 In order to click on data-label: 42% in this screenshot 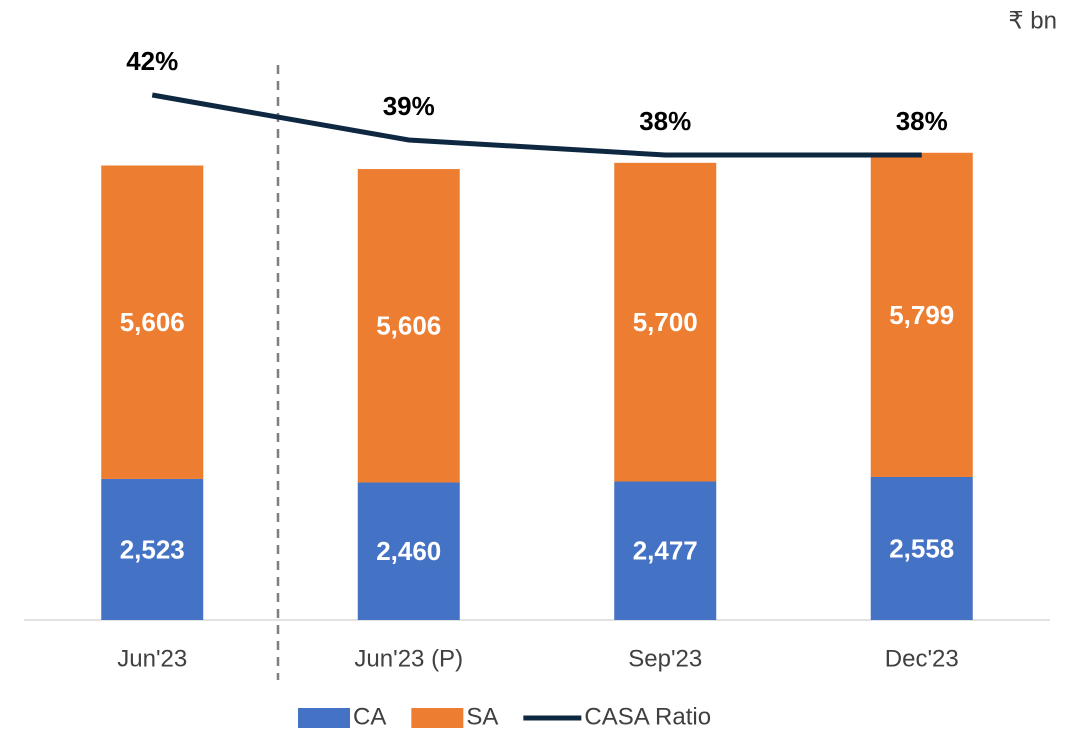, I will do `click(152, 61)`.